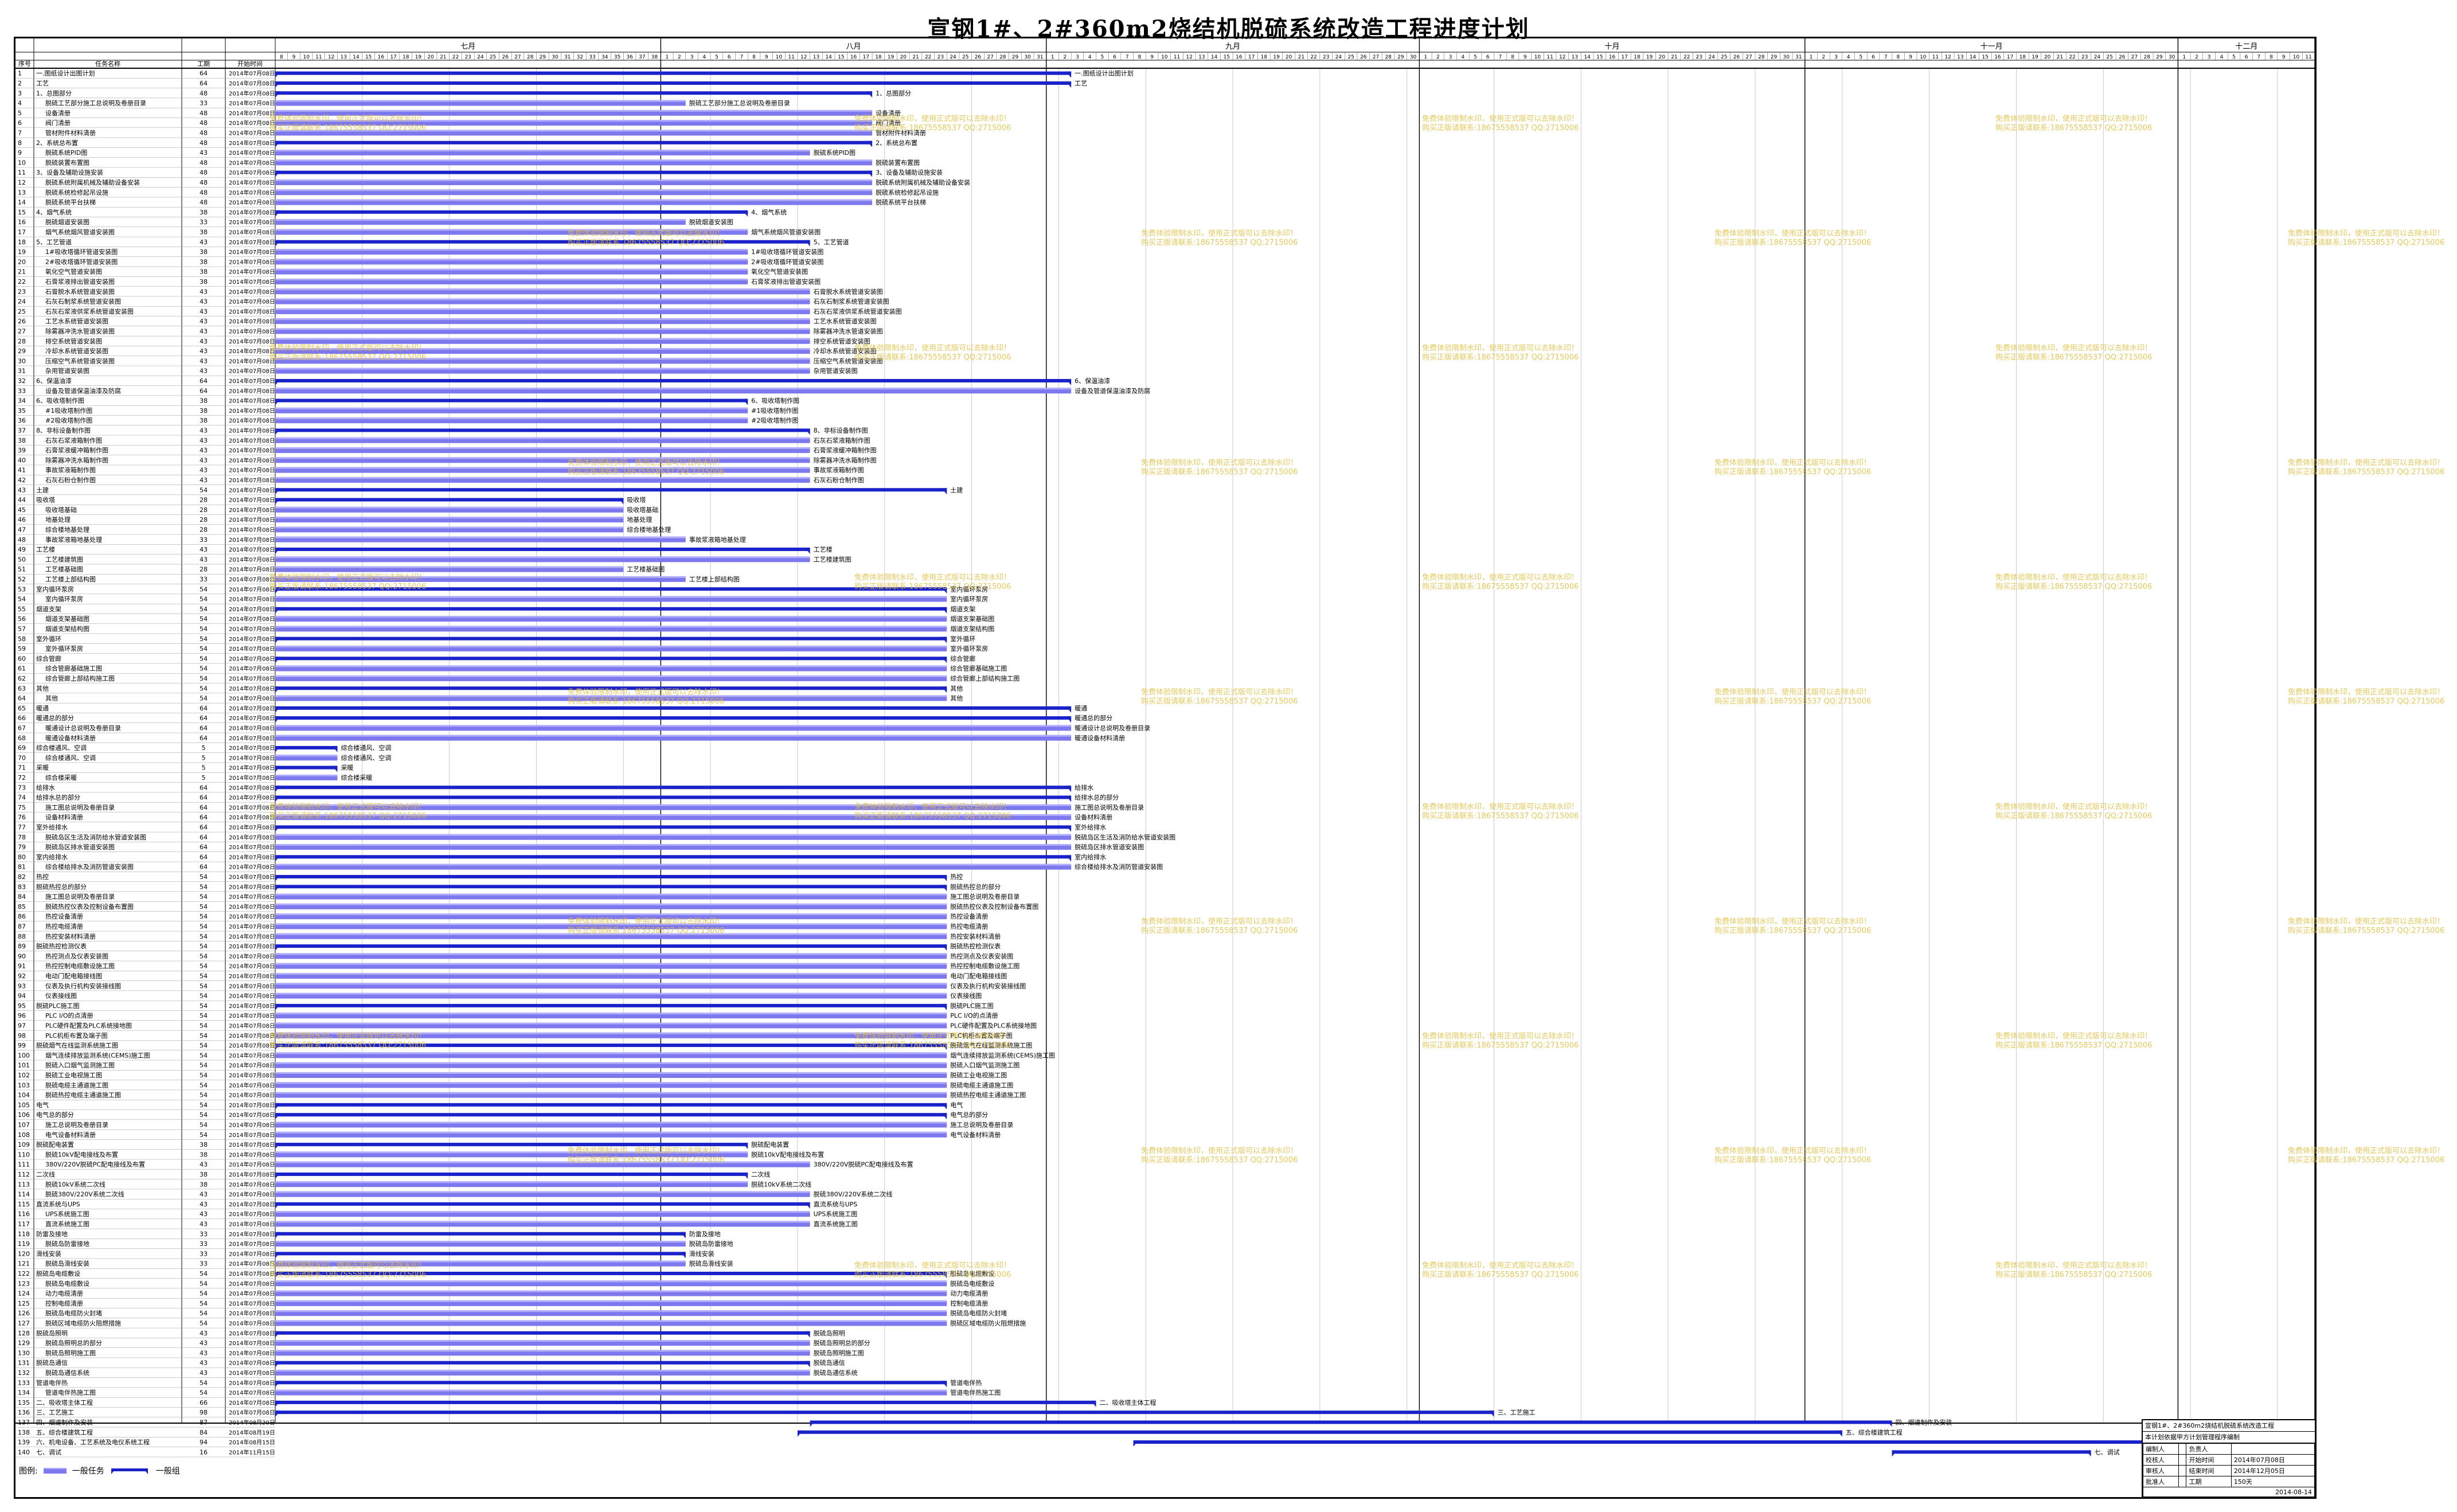 This screenshot has height=1512, width=2457. Describe the element at coordinates (2146, 57) in the screenshot. I see `day-label: 28` at that location.